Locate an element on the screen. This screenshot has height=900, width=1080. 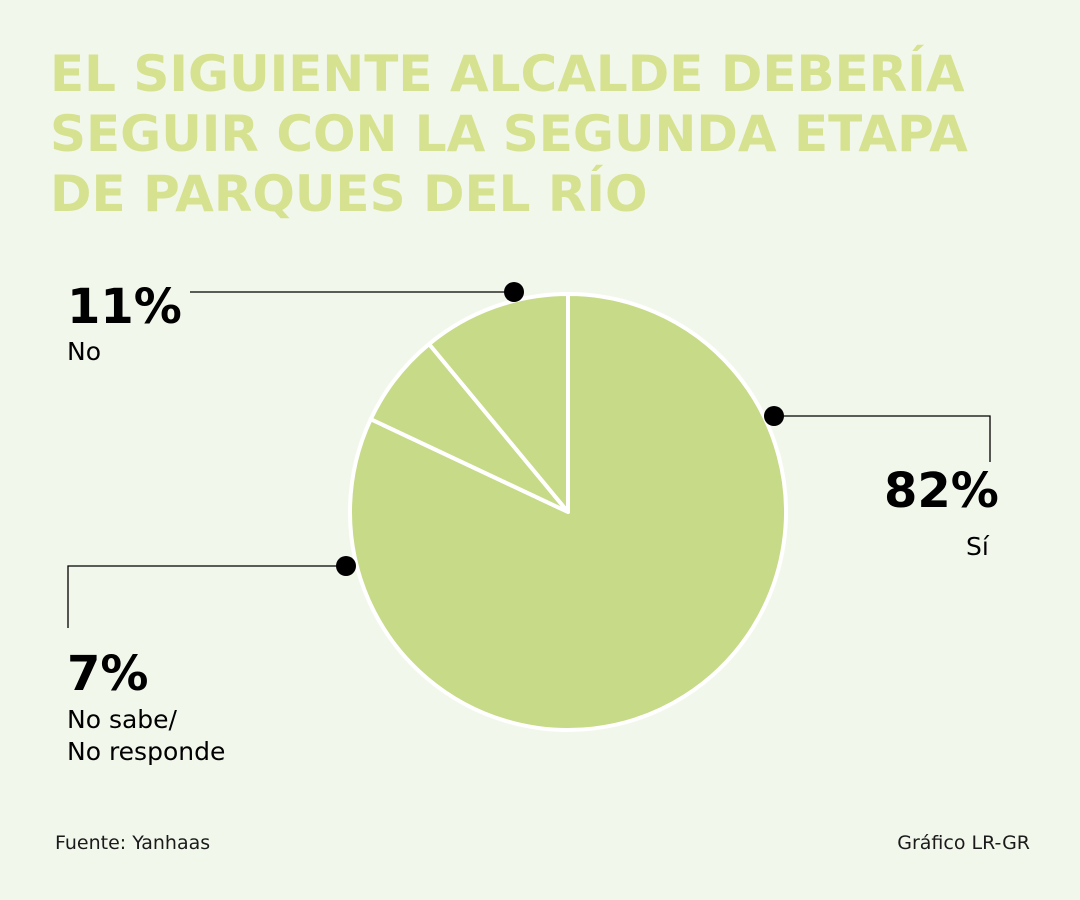
source-note: Fuente: Yanhaas is located at coordinates (133, 843).